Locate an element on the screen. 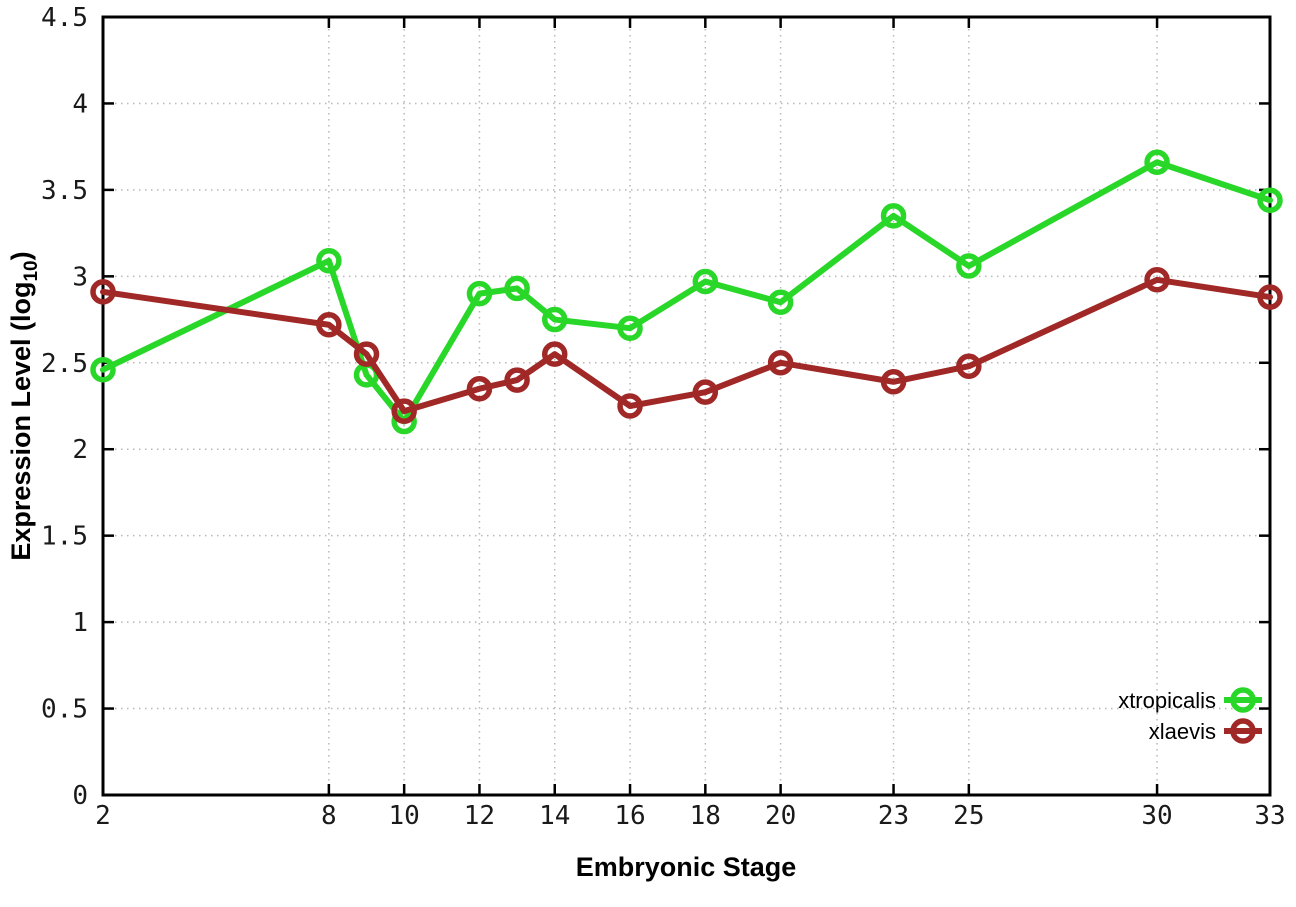  y-axis-title-subscript: 10 is located at coordinates (31, 270).